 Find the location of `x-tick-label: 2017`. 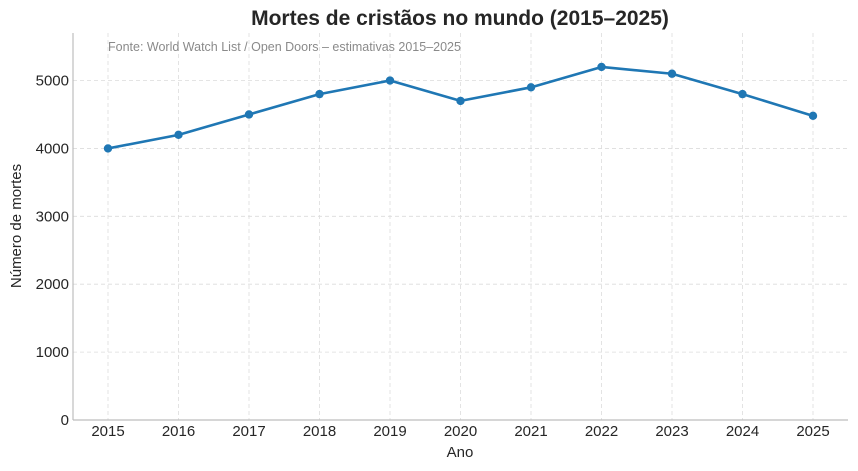

x-tick-label: 2017 is located at coordinates (248, 431).